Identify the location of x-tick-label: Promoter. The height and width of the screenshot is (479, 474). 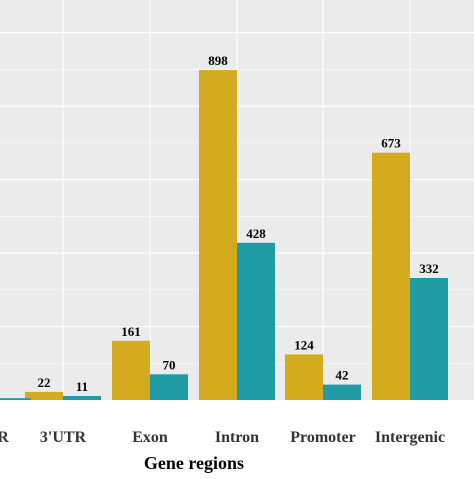
(322, 437).